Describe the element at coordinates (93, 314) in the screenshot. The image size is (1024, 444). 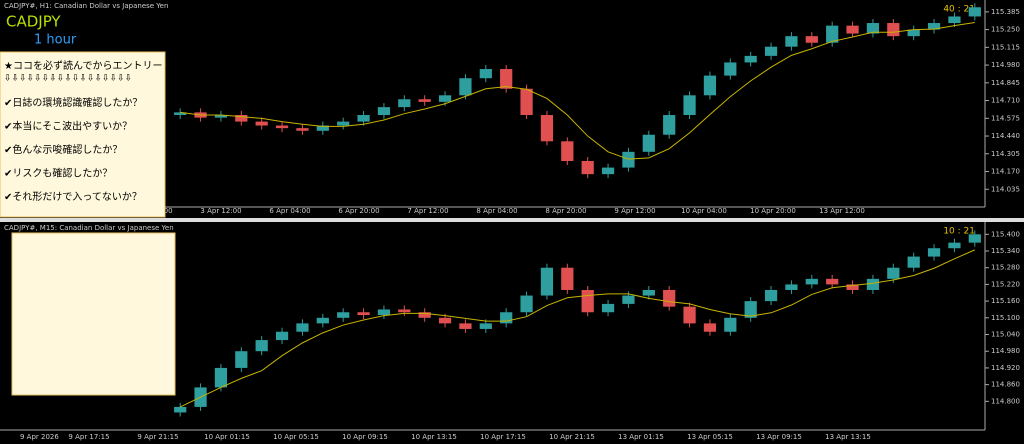
I see `notes-panel-empty` at that location.